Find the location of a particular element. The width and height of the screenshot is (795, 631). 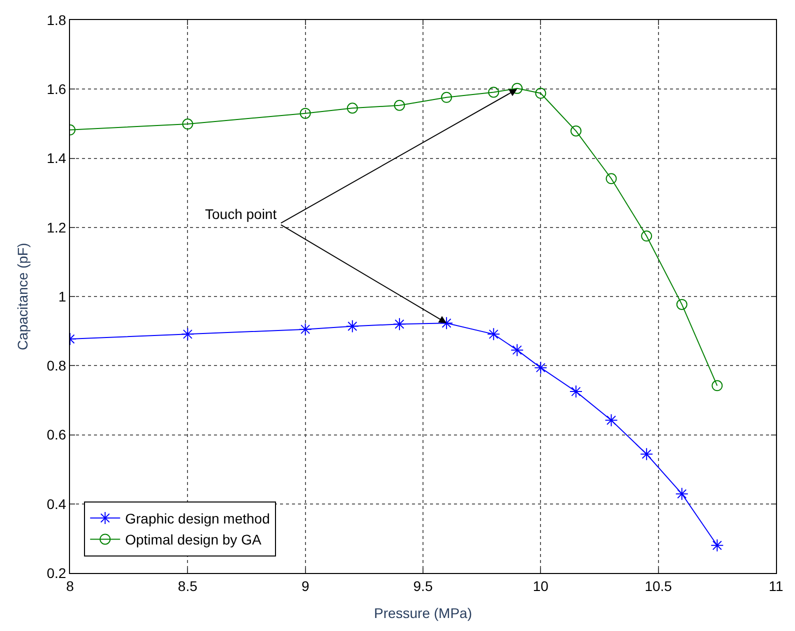

y-tick-label: 0.4 is located at coordinates (56, 504).